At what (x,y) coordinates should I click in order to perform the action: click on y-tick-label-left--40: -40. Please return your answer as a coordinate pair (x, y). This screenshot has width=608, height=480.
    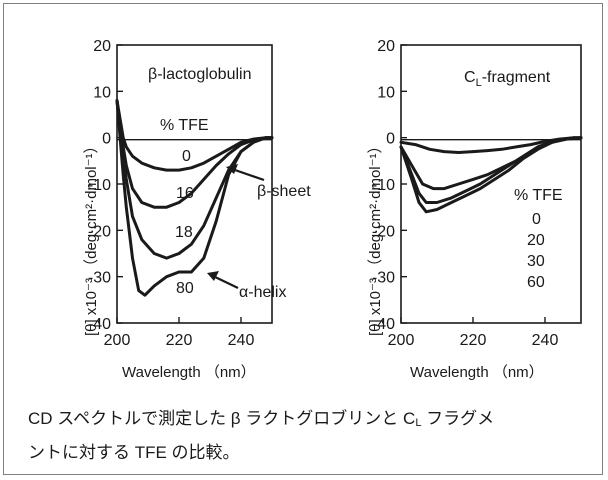
    Looking at the image, I should click on (99, 324).